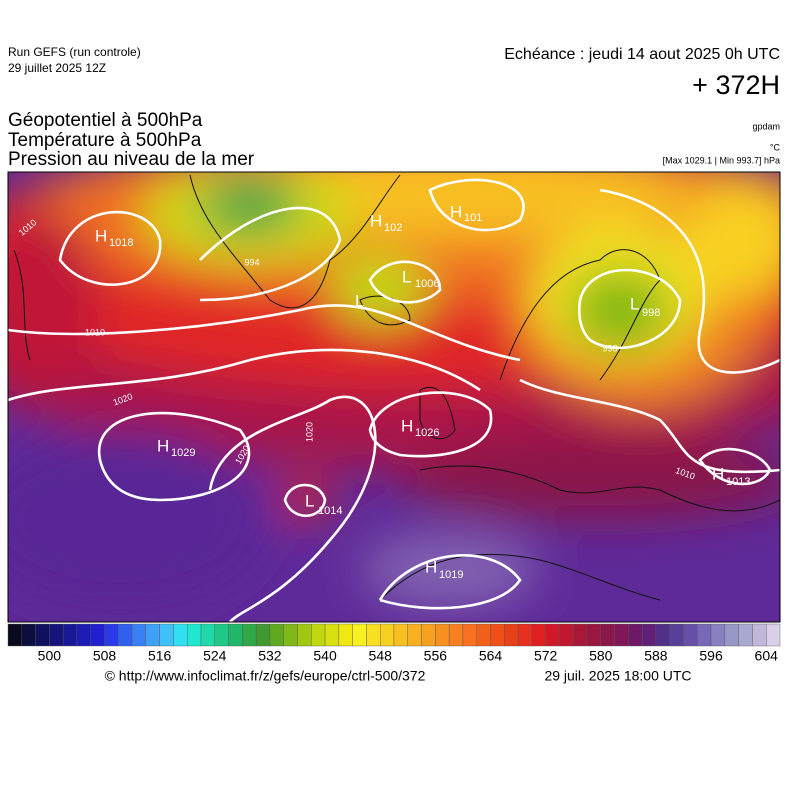 This screenshot has height=789, width=788. Describe the element at coordinates (381, 656) in the screenshot. I see `colorbar-tick-label: 548` at that location.